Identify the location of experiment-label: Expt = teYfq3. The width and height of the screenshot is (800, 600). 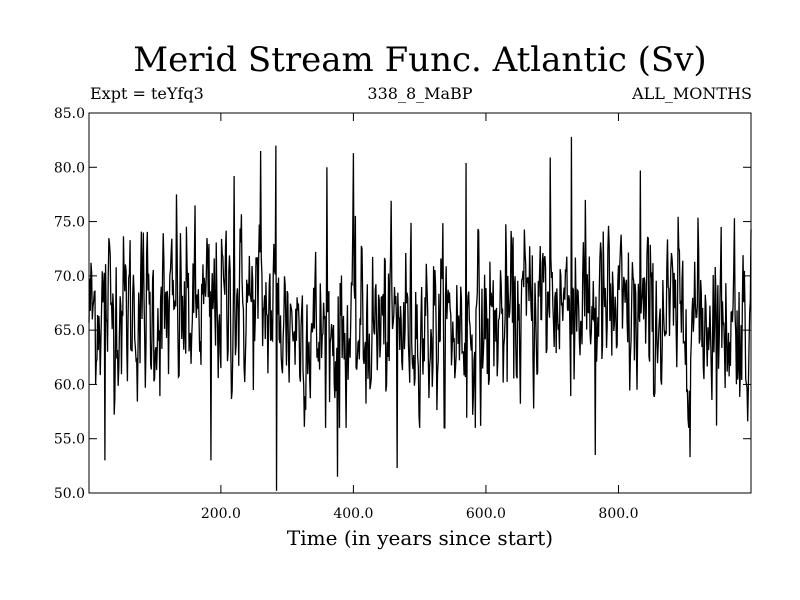
(147, 93).